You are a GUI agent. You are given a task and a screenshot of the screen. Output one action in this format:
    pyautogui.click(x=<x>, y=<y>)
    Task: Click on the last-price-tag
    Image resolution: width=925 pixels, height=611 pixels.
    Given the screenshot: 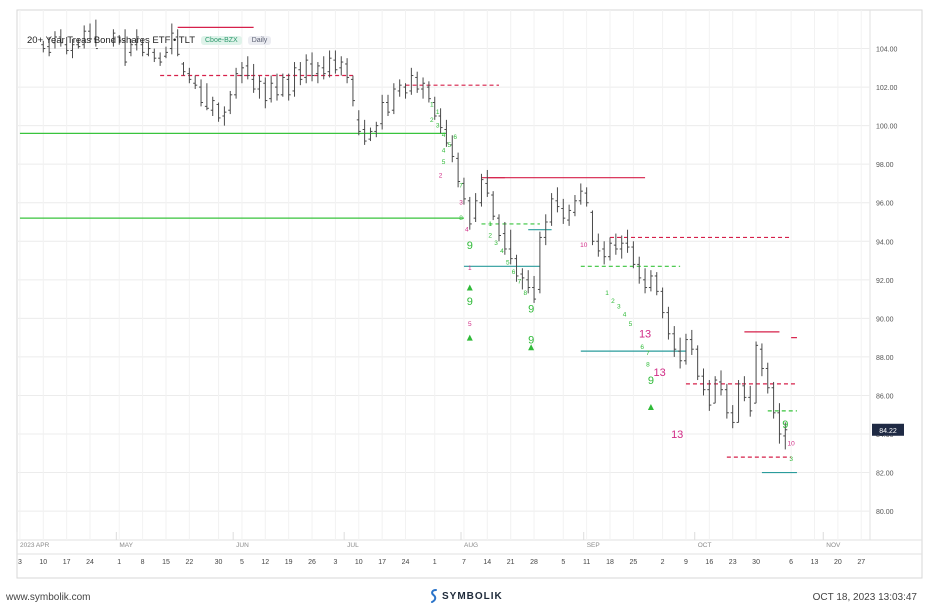 What is the action you would take?
    pyautogui.click(x=888, y=429)
    